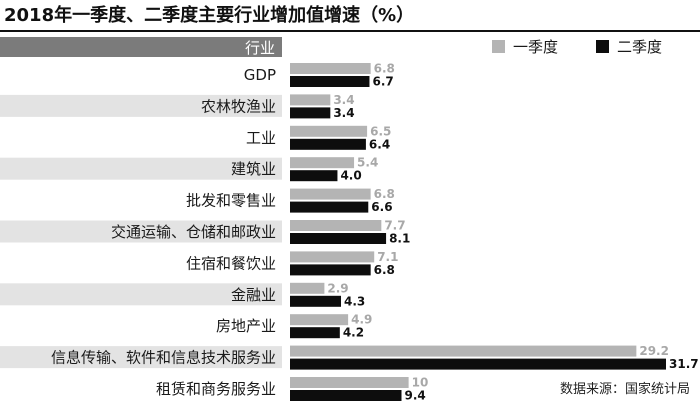  Describe the element at coordinates (253, 295) in the screenshot. I see `category-label: 金融业` at that location.